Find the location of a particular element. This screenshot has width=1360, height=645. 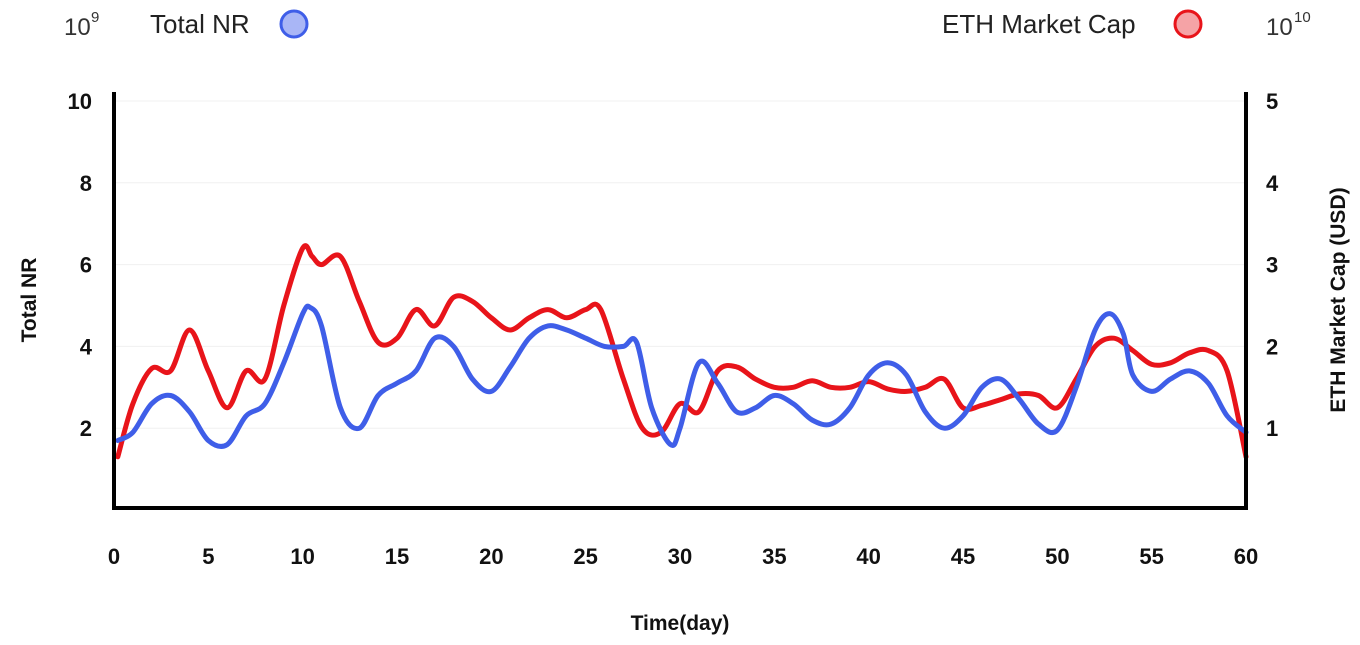

x-tick-labels: 0 5 10 15 20 25 30 35 40 45 50 55 60 is located at coordinates (683, 556).